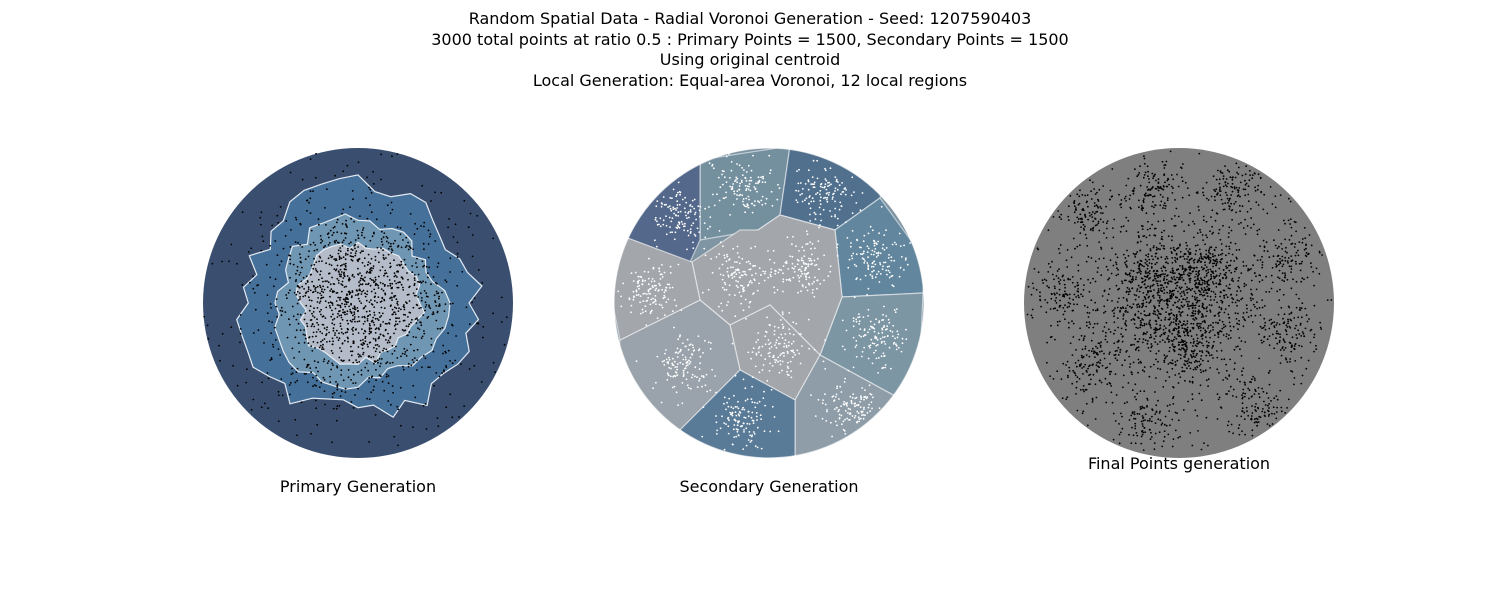  Describe the element at coordinates (769, 486) in the screenshot. I see `secondary-generation-label: Secondary Generation` at that location.